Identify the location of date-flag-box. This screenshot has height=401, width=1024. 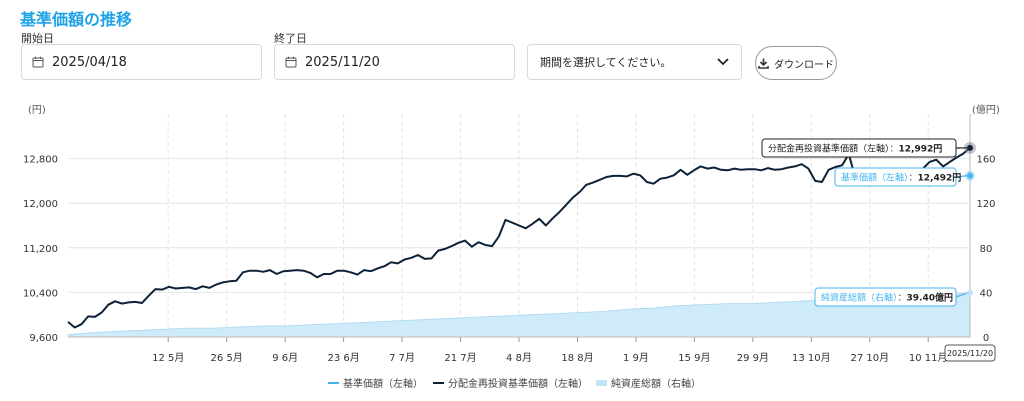
(970, 353).